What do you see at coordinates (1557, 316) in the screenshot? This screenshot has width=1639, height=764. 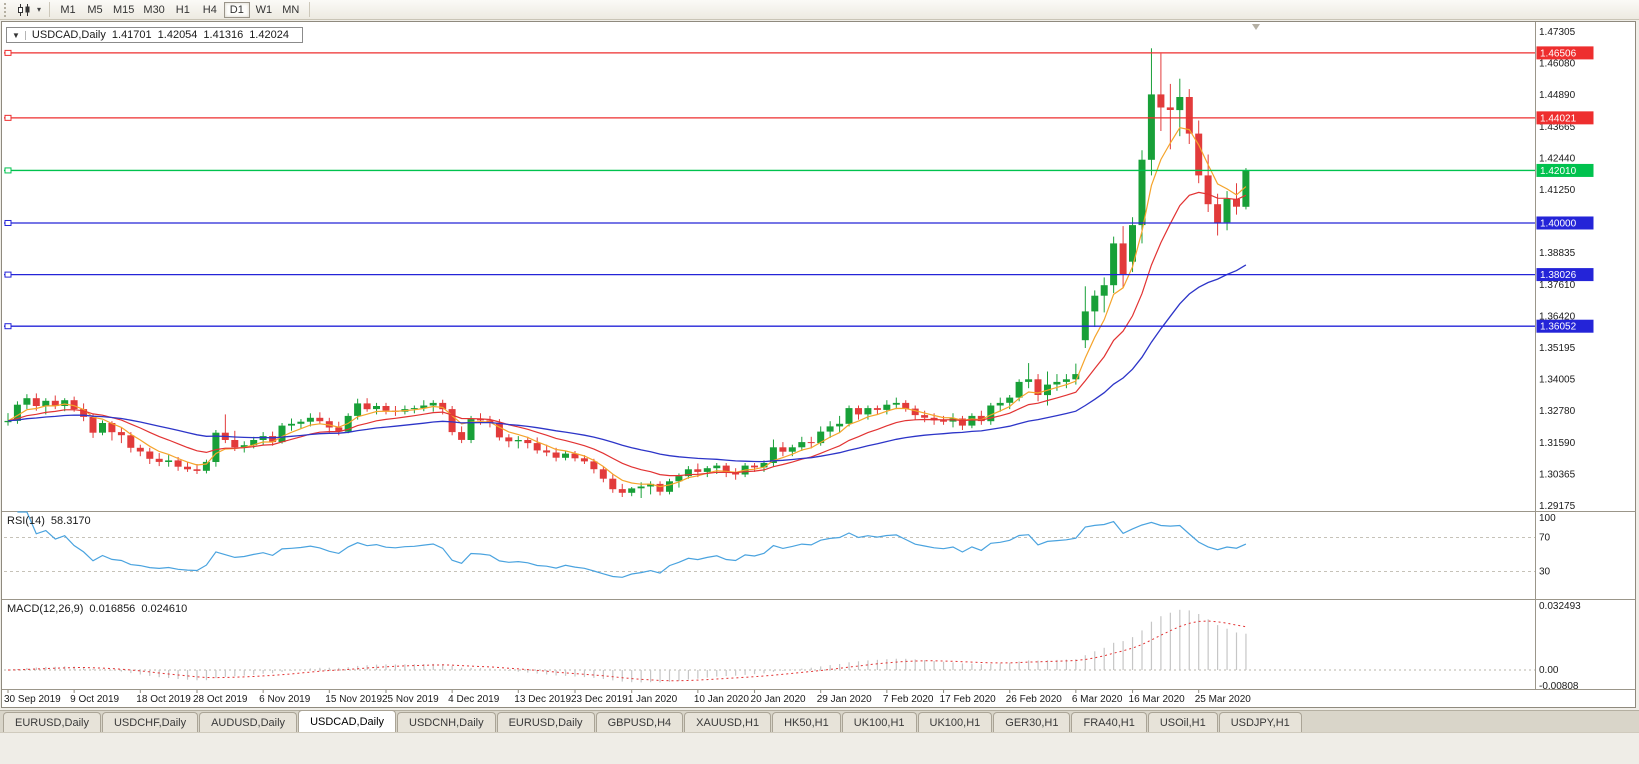 I see `price-scale-label: 1.36420` at bounding box center [1557, 316].